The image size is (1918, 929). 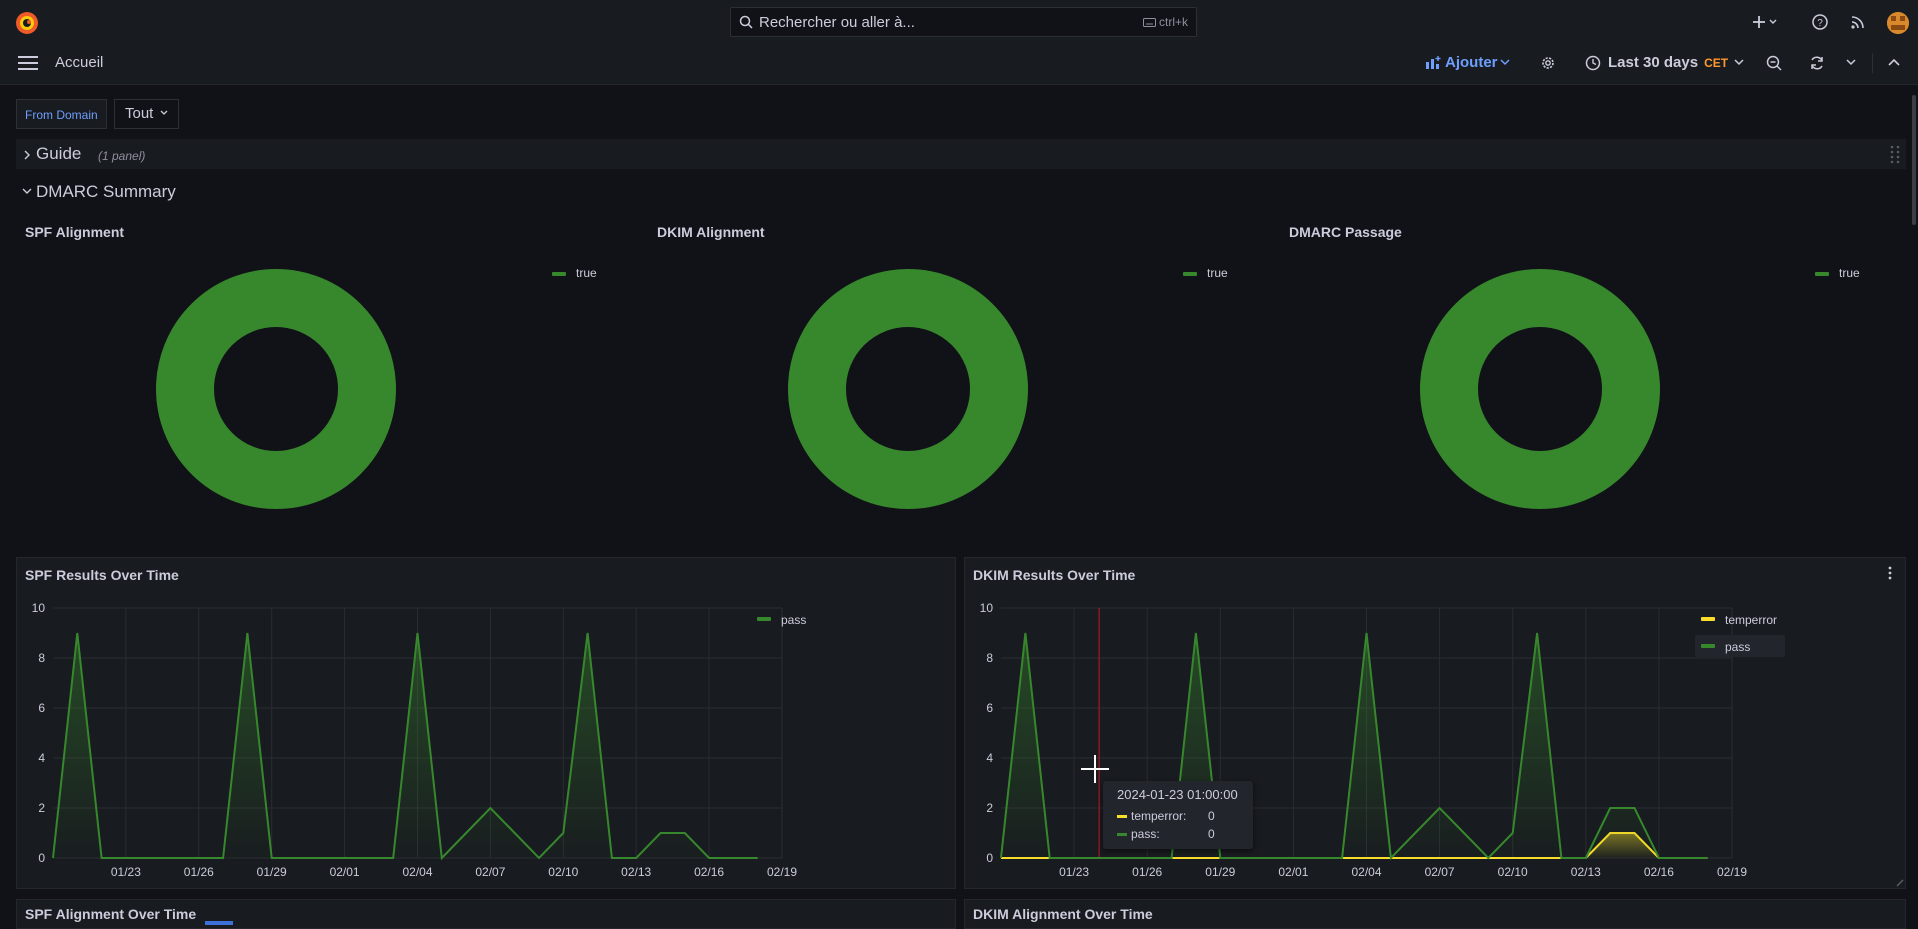 I want to click on row-guide-title: Guide, so click(x=59, y=153).